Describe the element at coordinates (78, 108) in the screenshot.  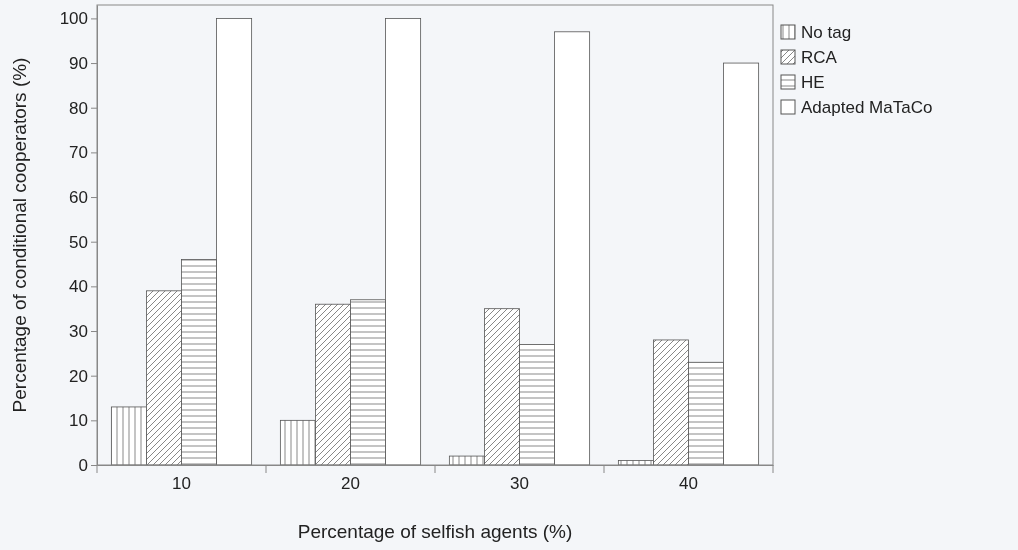
I see `y-tick-label: 80` at that location.